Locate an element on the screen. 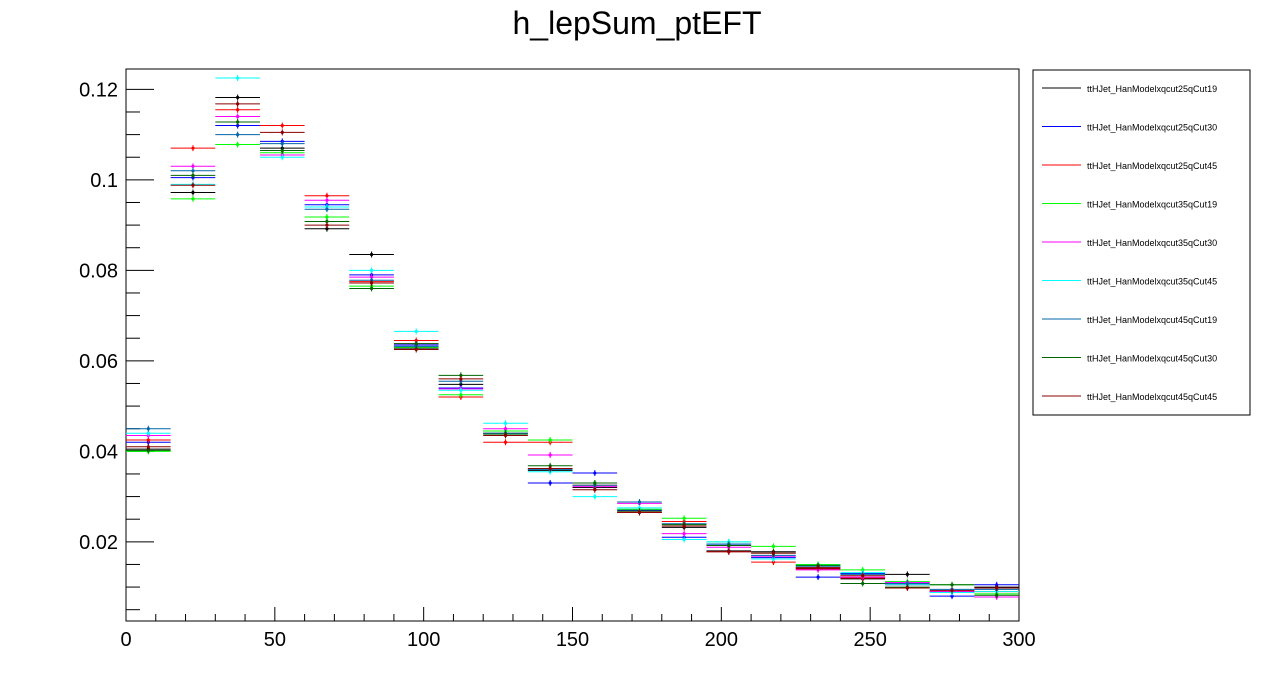 This screenshot has width=1276, height=692. legend-entry: ttHJet_HanModelxqcut25qCut30 is located at coordinates (1152, 128).